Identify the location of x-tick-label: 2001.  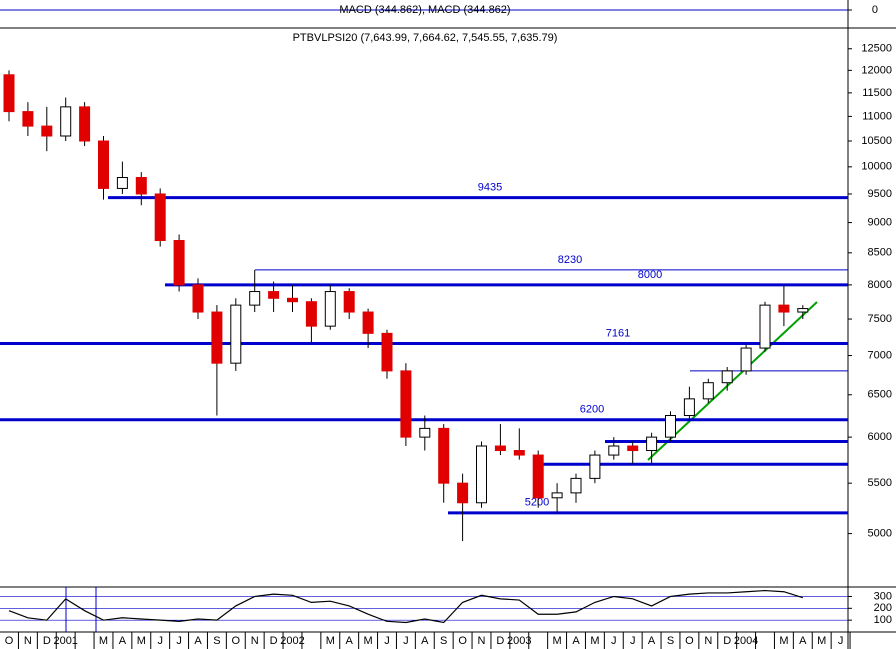
(65, 641).